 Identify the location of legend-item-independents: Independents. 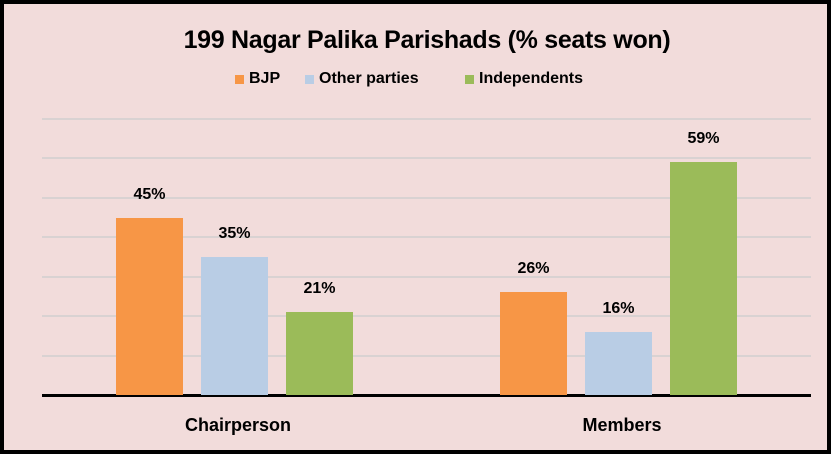
(524, 79).